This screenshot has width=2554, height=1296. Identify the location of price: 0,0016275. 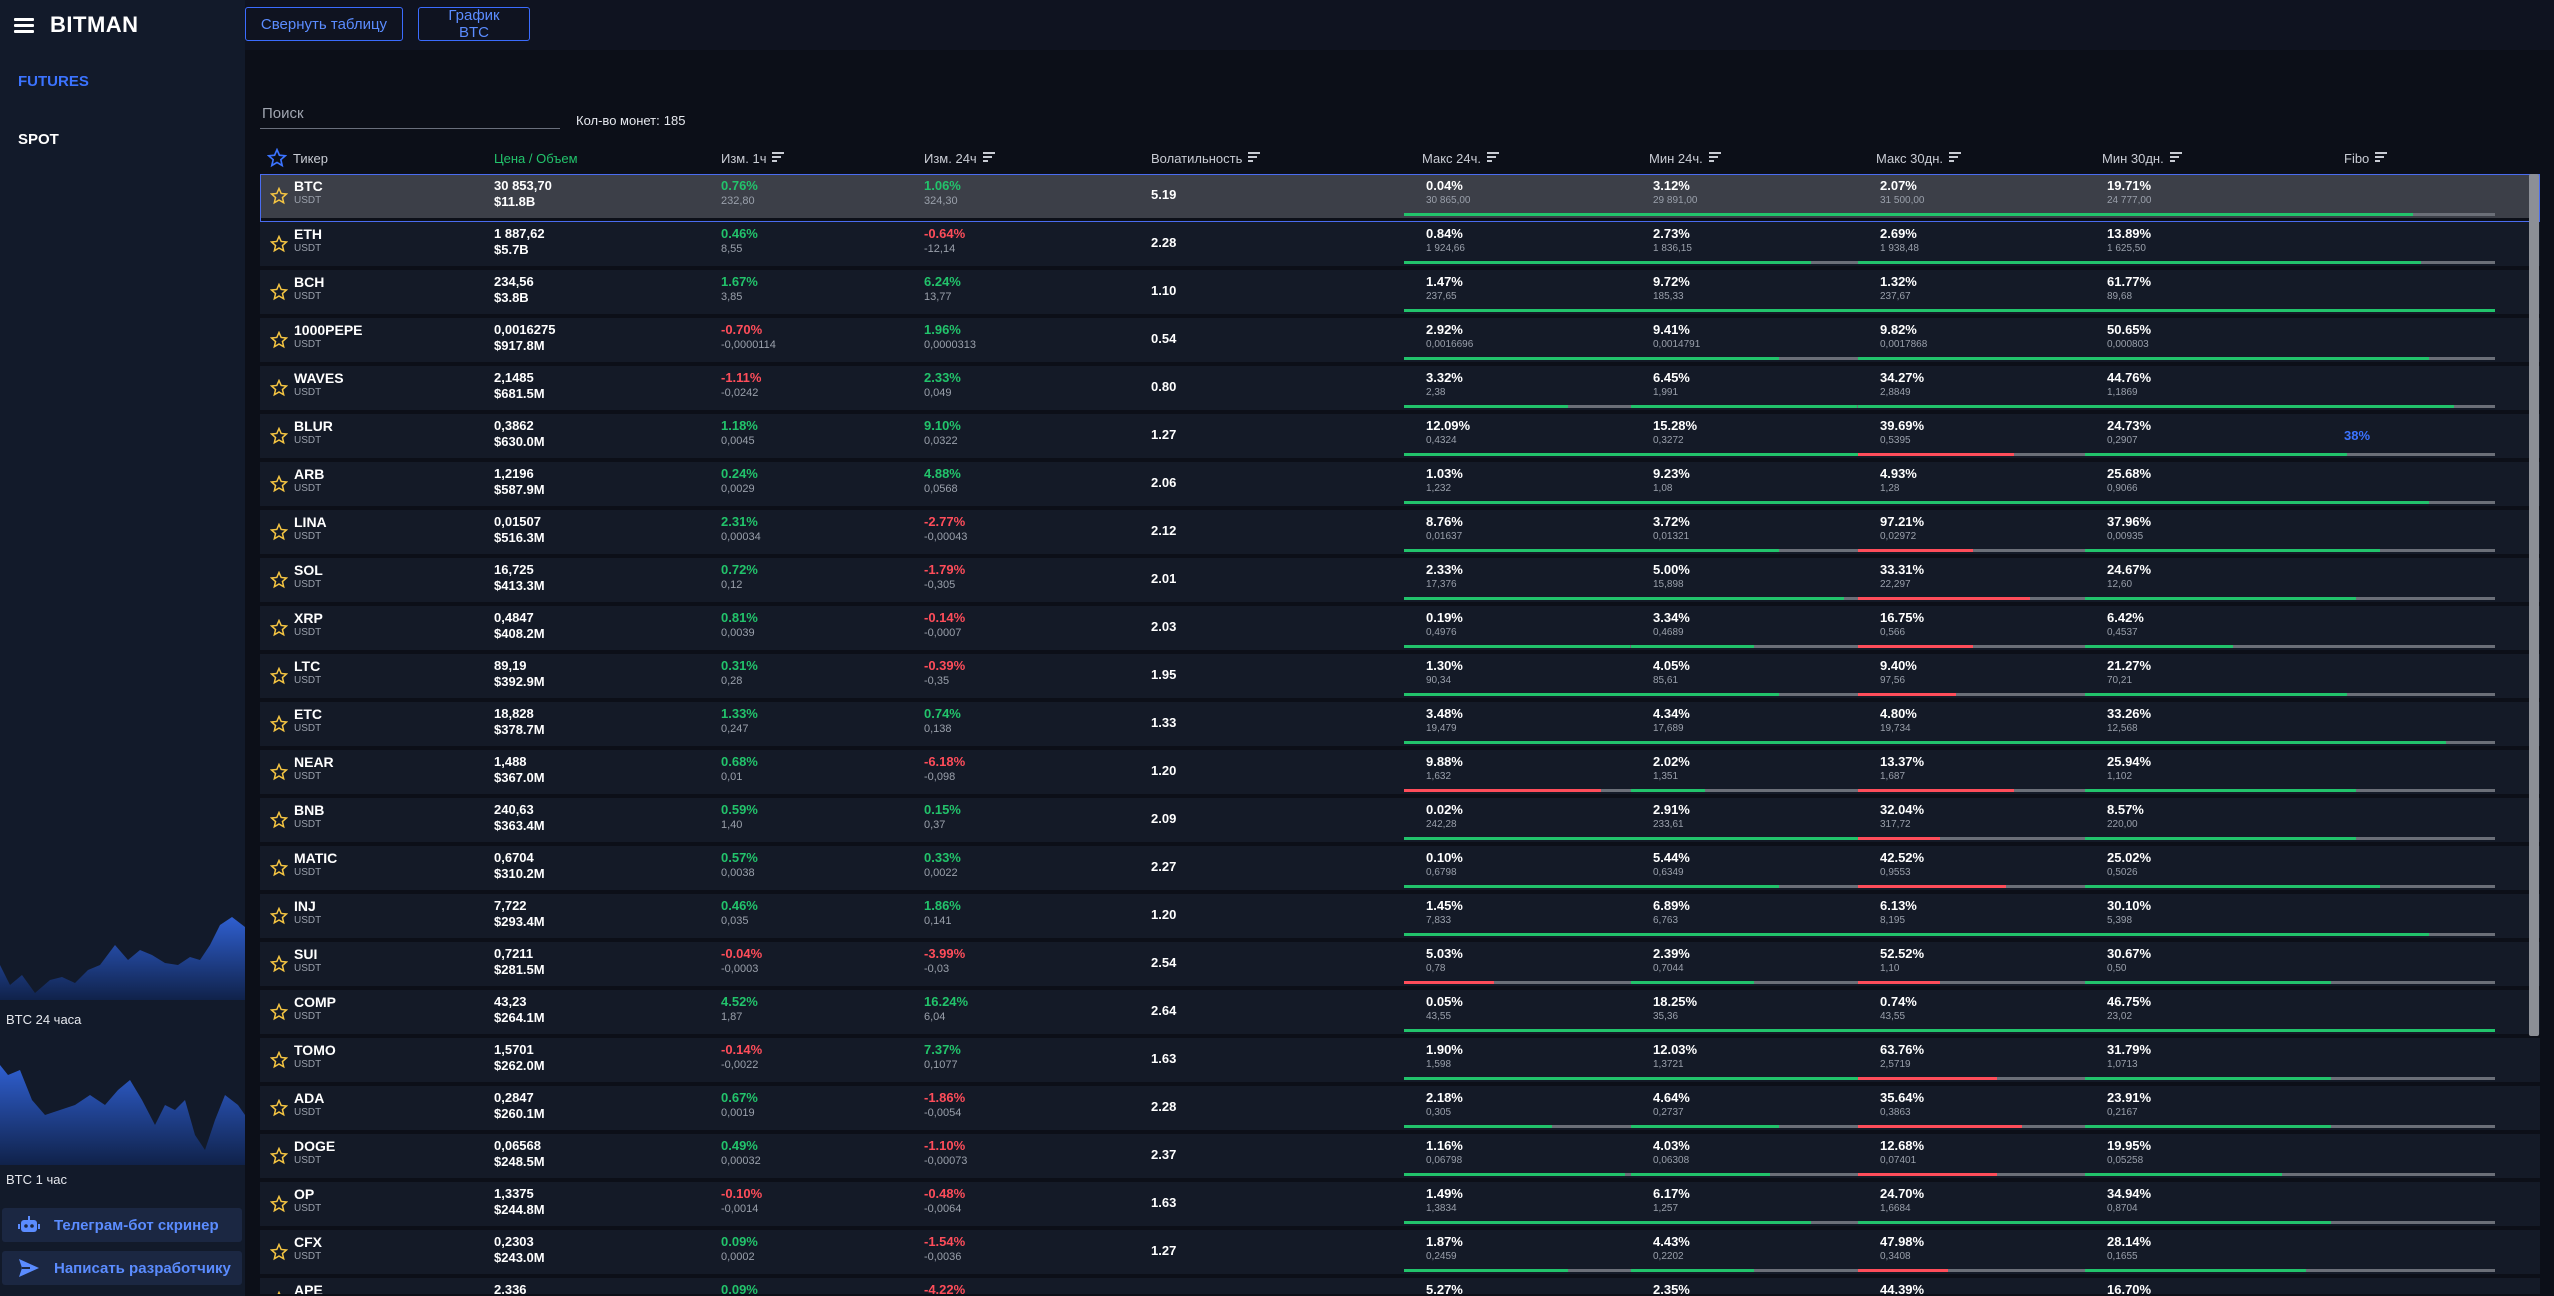
(525, 329).